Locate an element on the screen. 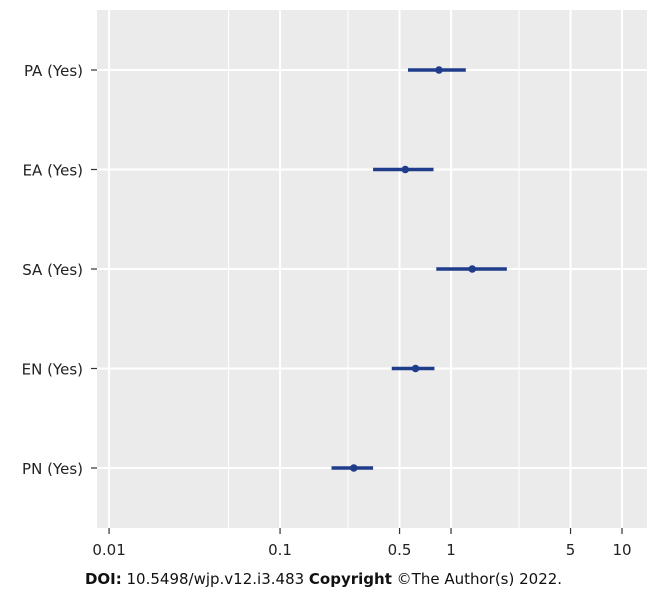  x-tick-label: 0.1 is located at coordinates (280, 550).